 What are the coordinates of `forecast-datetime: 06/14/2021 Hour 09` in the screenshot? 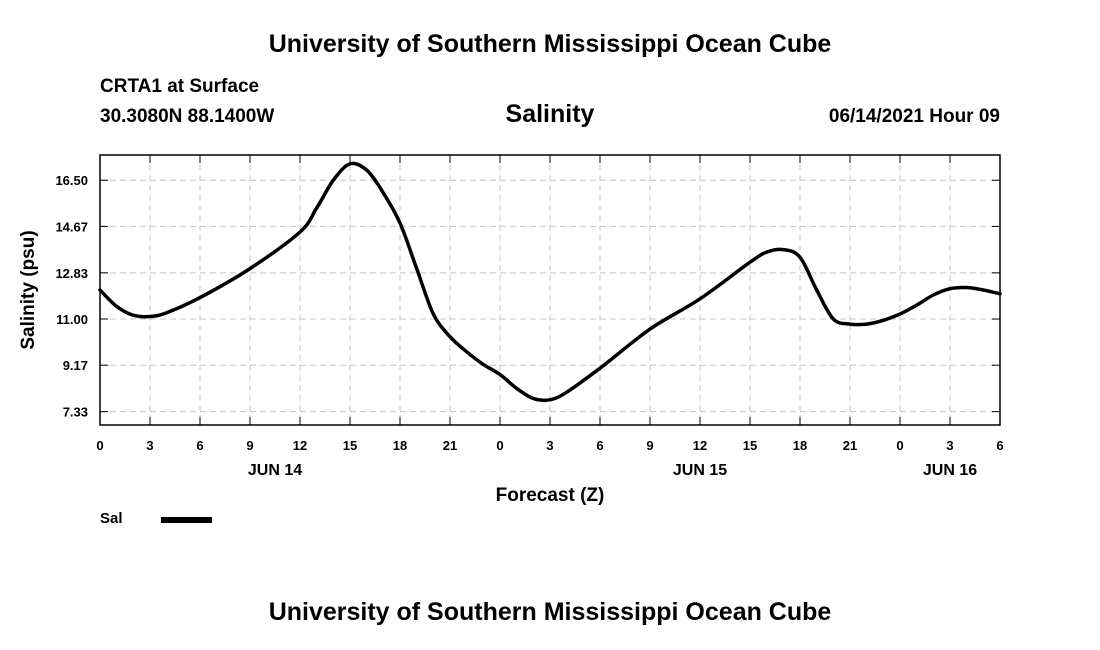 It's located at (914, 116).